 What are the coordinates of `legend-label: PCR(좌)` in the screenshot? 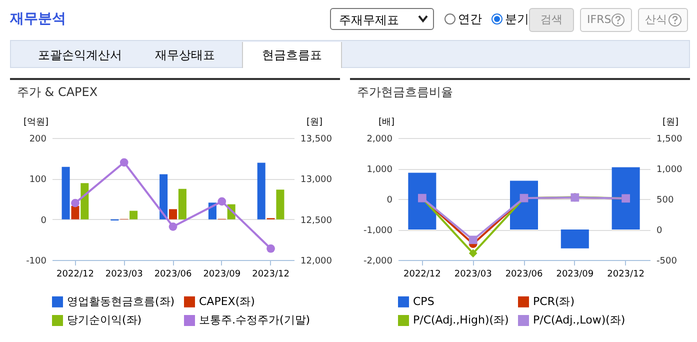 It's located at (554, 301).